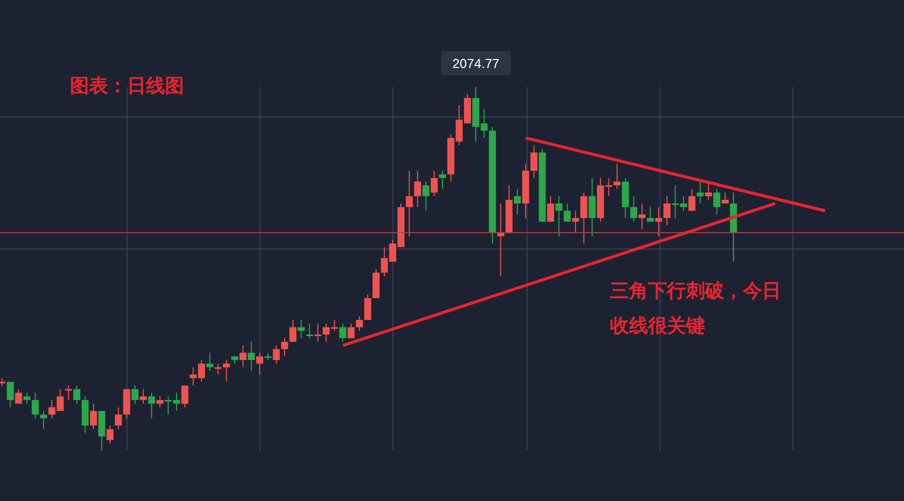 The width and height of the screenshot is (904, 501). What do you see at coordinates (476, 63) in the screenshot?
I see `text: 2074.77` at bounding box center [476, 63].